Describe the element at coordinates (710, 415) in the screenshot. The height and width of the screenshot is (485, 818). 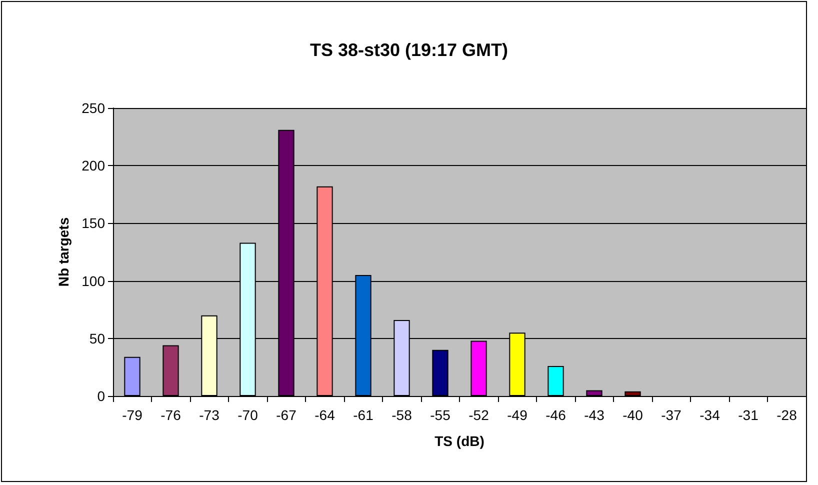
I see `x-tick-label: -34` at that location.